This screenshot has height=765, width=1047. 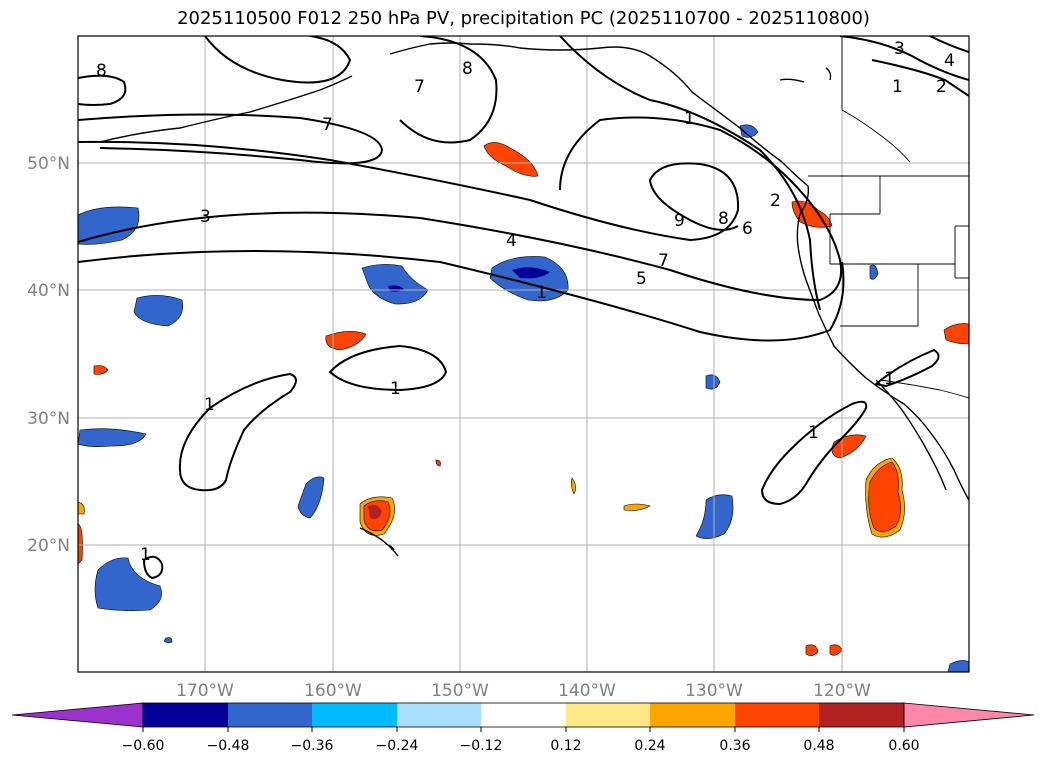 What do you see at coordinates (641, 279) in the screenshot?
I see `contour-label: 5` at bounding box center [641, 279].